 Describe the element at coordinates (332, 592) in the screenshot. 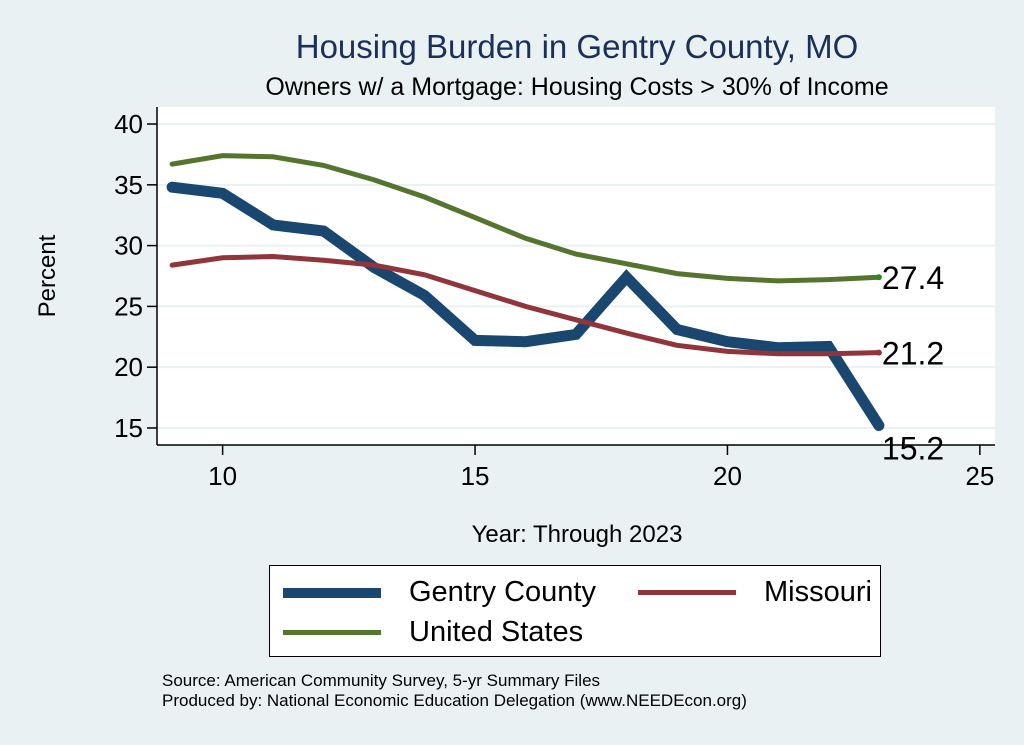

I see `legend-swatch-gentry-county` at that location.